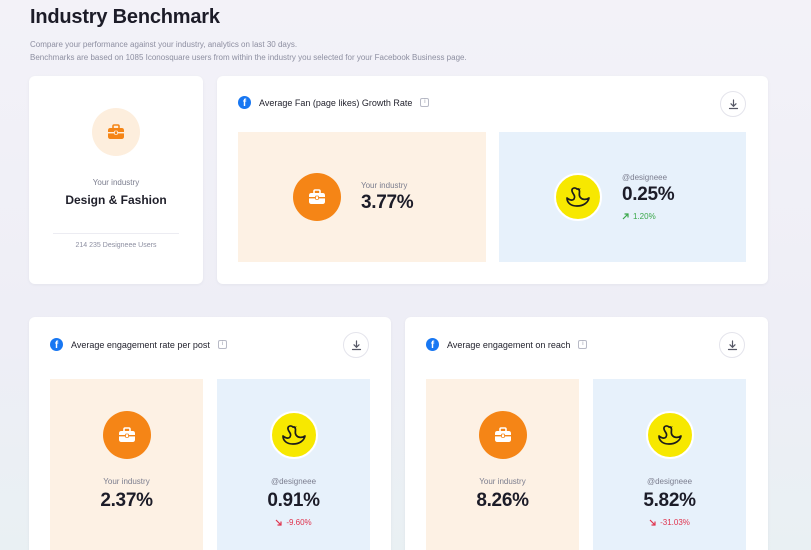 This screenshot has height=550, width=811. I want to click on account-tile: @designeee 5.82% -31.03%, so click(669, 464).